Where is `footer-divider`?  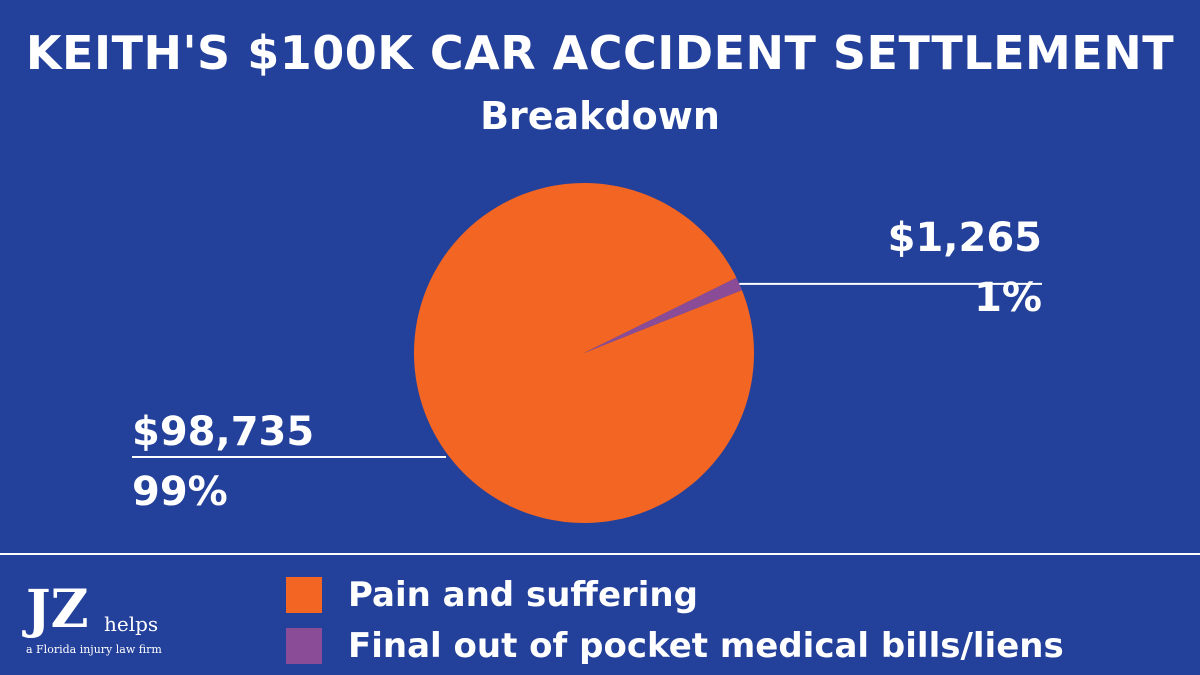
footer-divider is located at coordinates (600, 554).